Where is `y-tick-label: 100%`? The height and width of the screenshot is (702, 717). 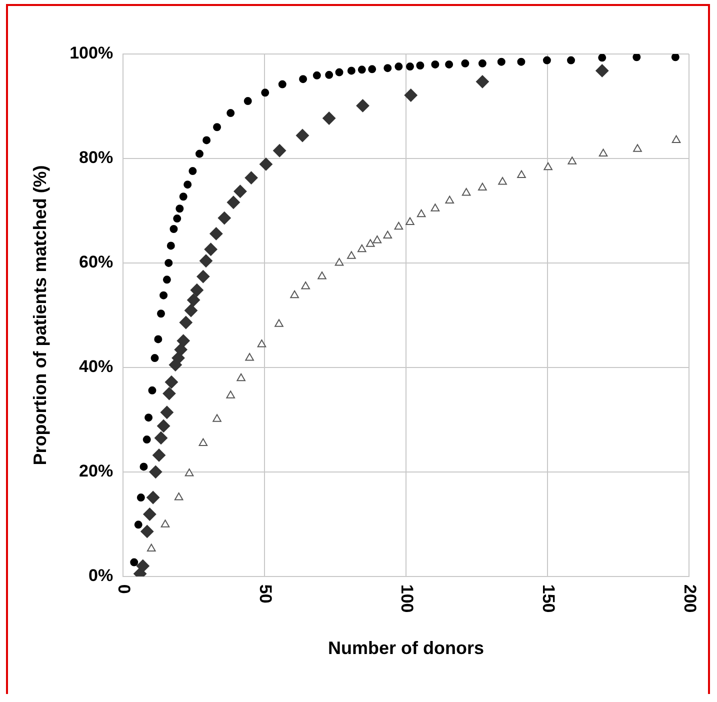
y-tick-label: 100% is located at coordinates (92, 53).